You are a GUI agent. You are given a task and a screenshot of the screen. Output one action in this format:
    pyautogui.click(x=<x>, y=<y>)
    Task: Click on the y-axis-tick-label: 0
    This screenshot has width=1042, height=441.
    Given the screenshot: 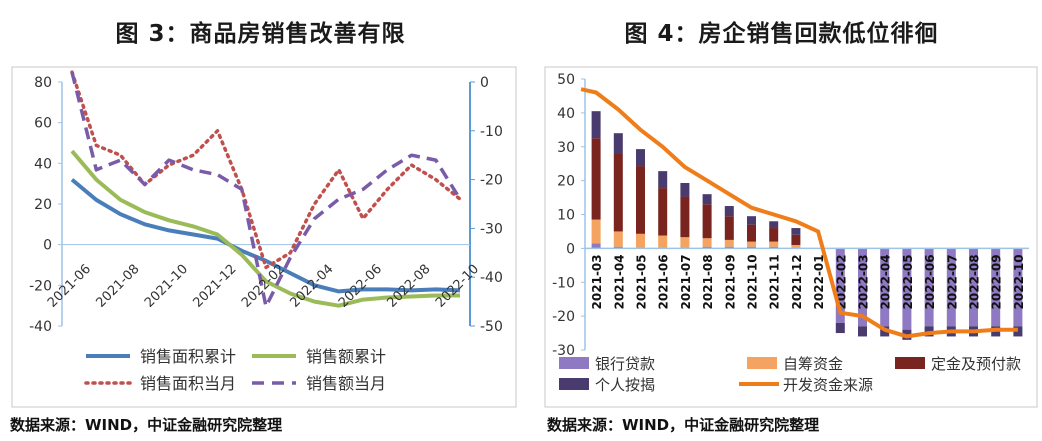 What is the action you would take?
    pyautogui.click(x=570, y=249)
    